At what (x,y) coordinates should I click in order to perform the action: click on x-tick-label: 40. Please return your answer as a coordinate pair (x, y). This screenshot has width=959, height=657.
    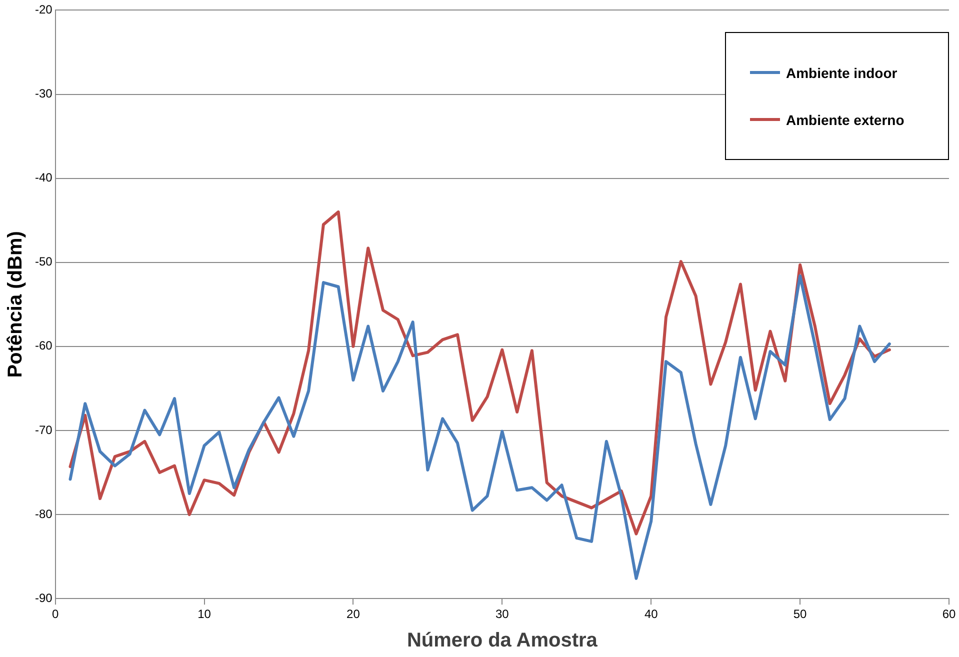
    Looking at the image, I should click on (651, 614).